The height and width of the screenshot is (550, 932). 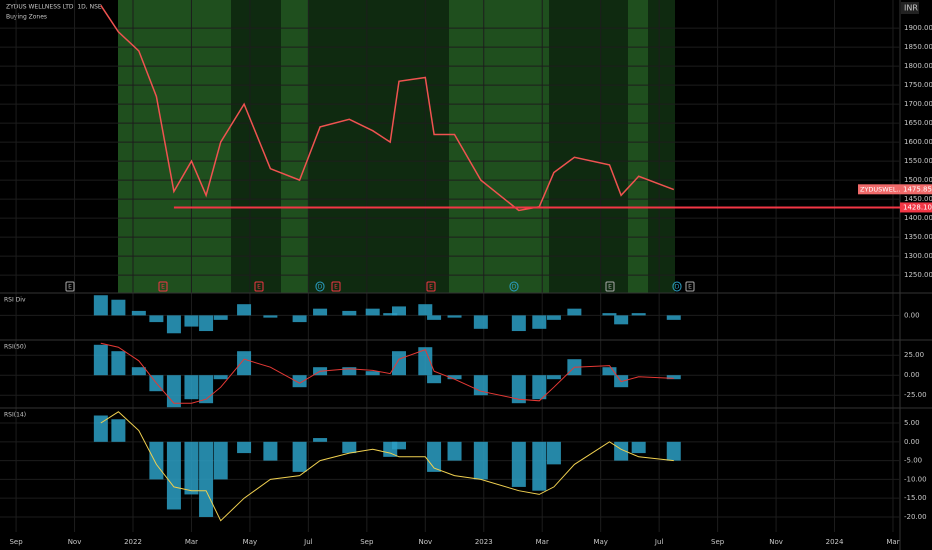 I want to click on y-tick-label: -25.00, so click(x=915, y=395).